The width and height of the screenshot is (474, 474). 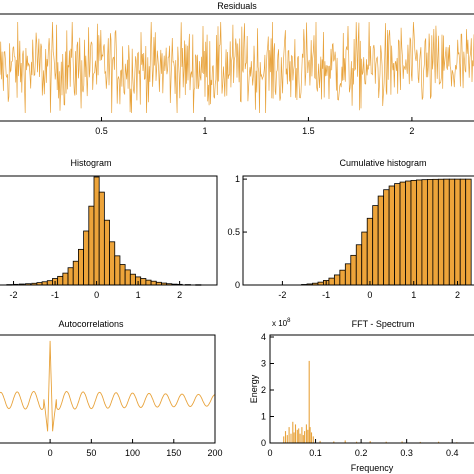 I want to click on residuals-title: Residuals, so click(x=237, y=6).